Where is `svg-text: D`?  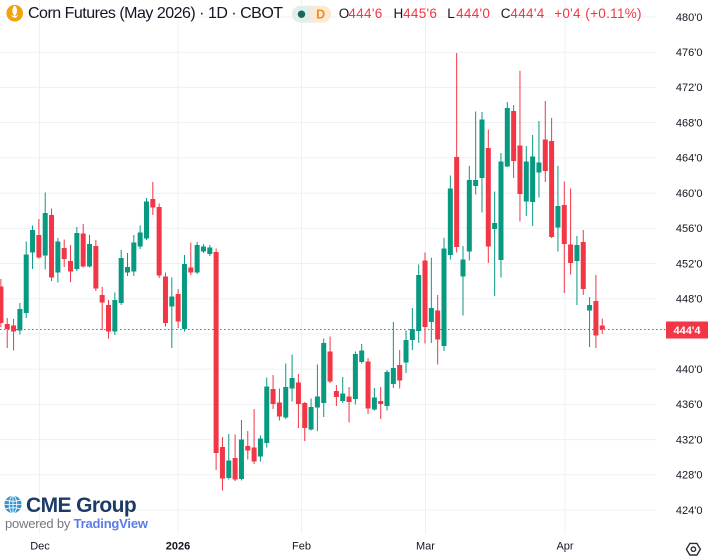
svg-text: D is located at coordinates (320, 15).